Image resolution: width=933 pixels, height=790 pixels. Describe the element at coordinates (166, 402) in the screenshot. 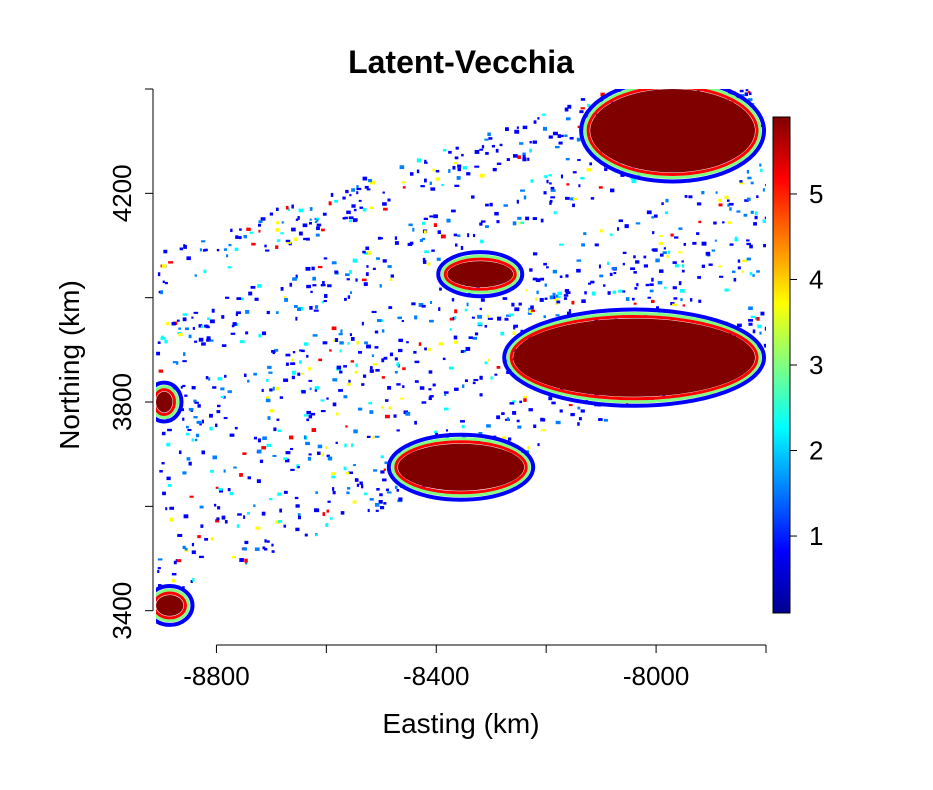

I see `region-halo-red` at that location.